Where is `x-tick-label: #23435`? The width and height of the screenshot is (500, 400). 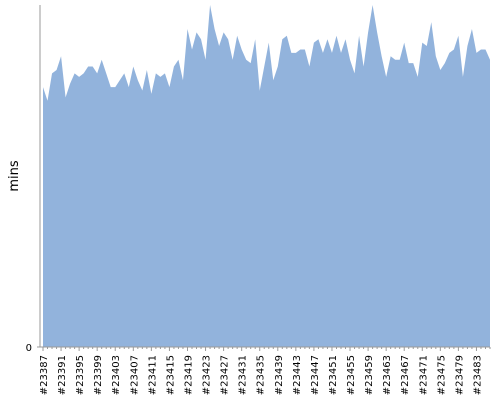
x-tick-label: #23435 is located at coordinates (261, 375).